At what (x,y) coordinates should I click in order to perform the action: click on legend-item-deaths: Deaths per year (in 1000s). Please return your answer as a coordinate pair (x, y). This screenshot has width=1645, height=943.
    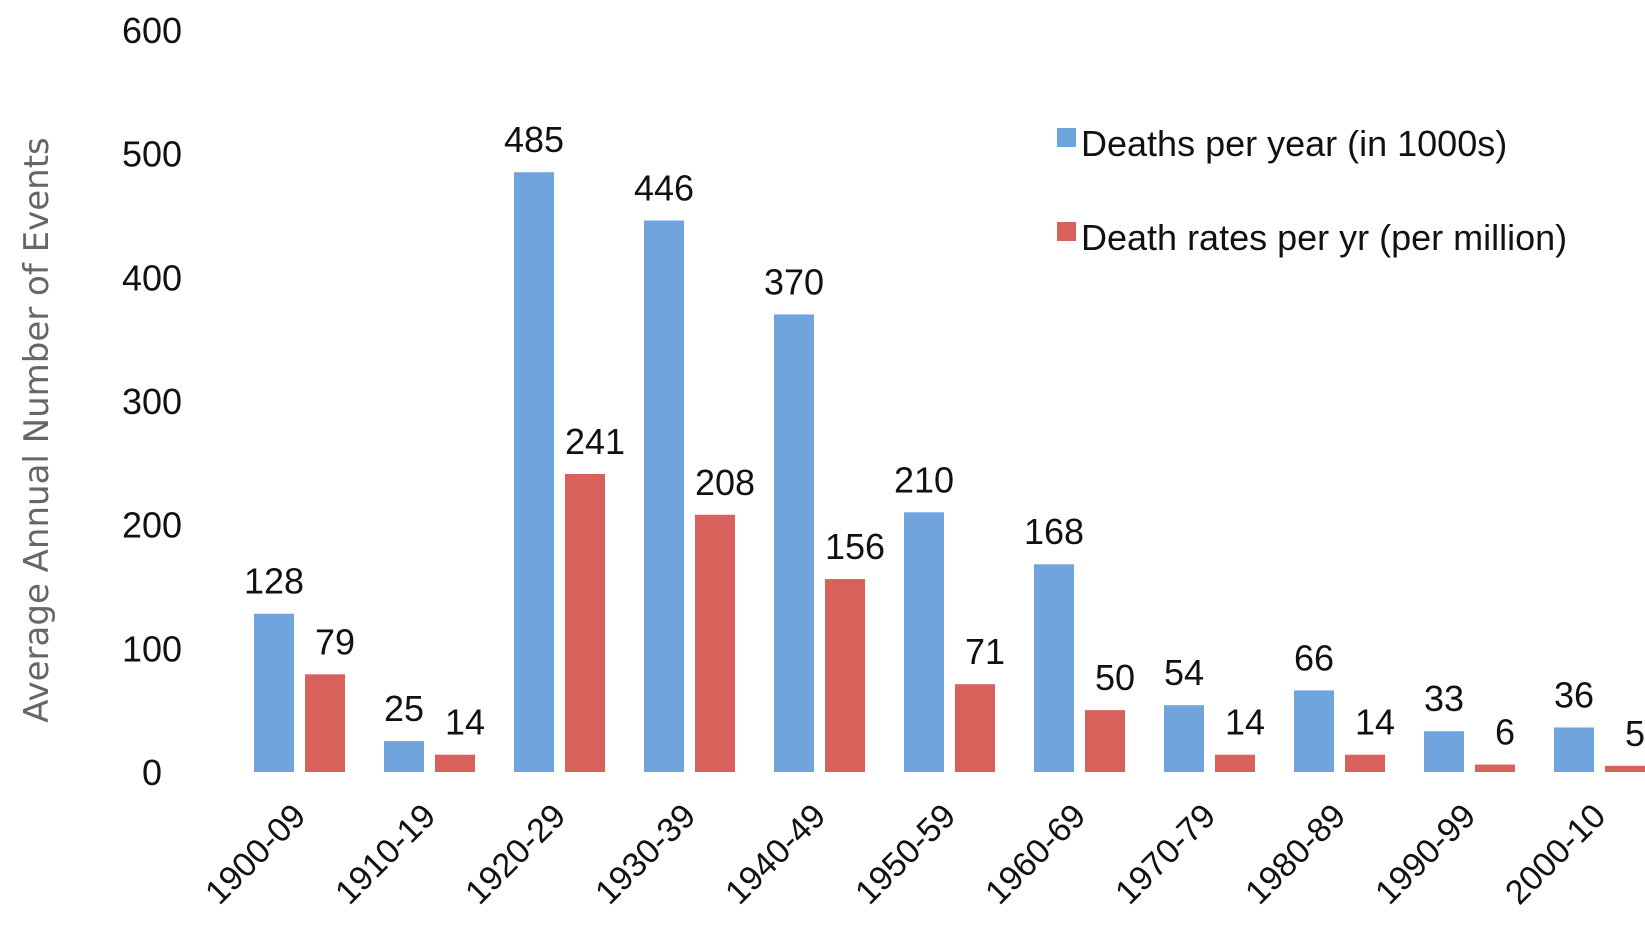
    Looking at the image, I should click on (1282, 143).